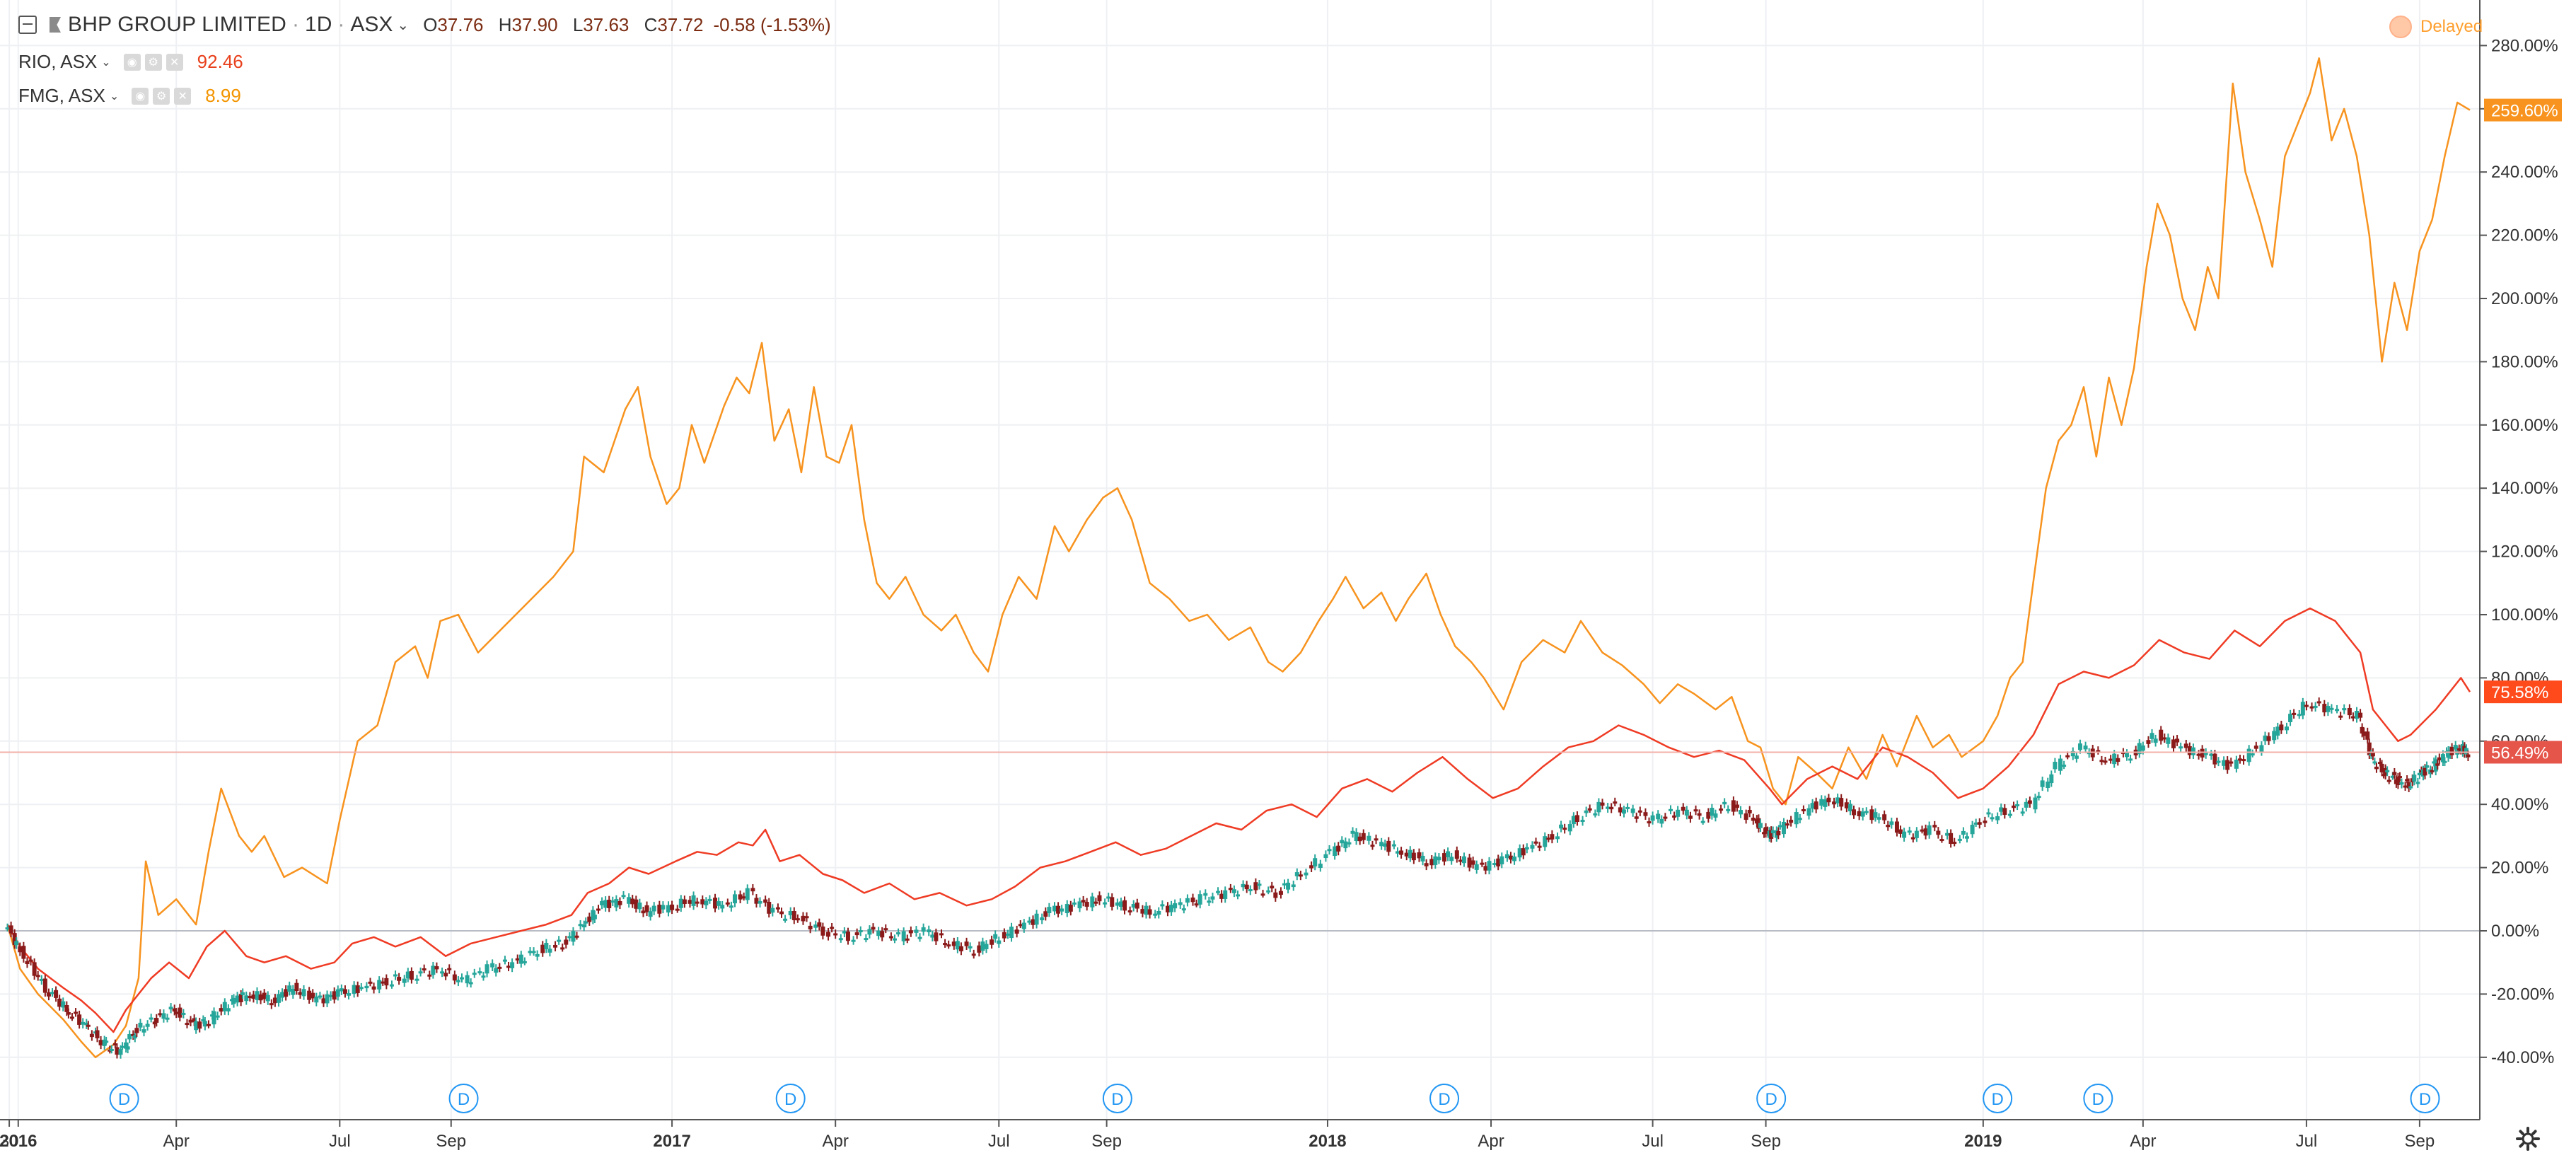 The height and width of the screenshot is (1160, 2576). Describe the element at coordinates (55, 25) in the screenshot. I see `flag-icon` at that location.